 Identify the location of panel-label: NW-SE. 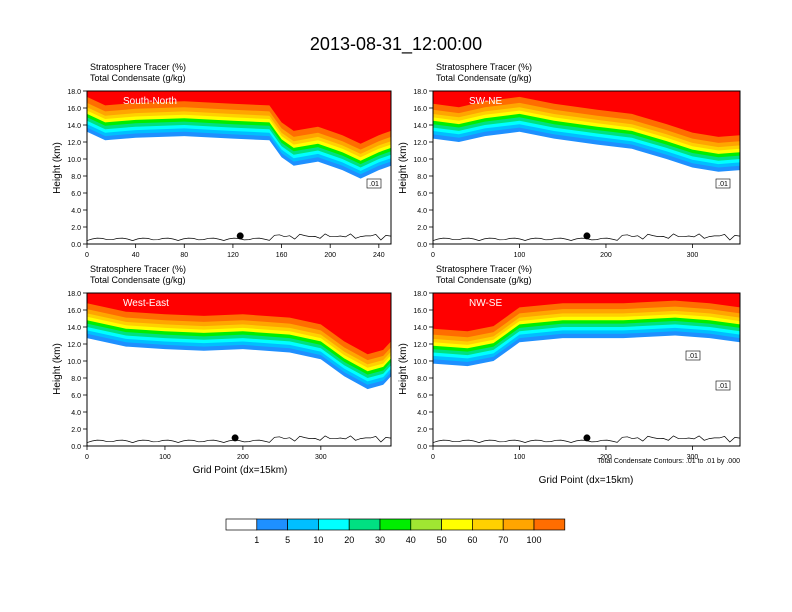
(485, 303).